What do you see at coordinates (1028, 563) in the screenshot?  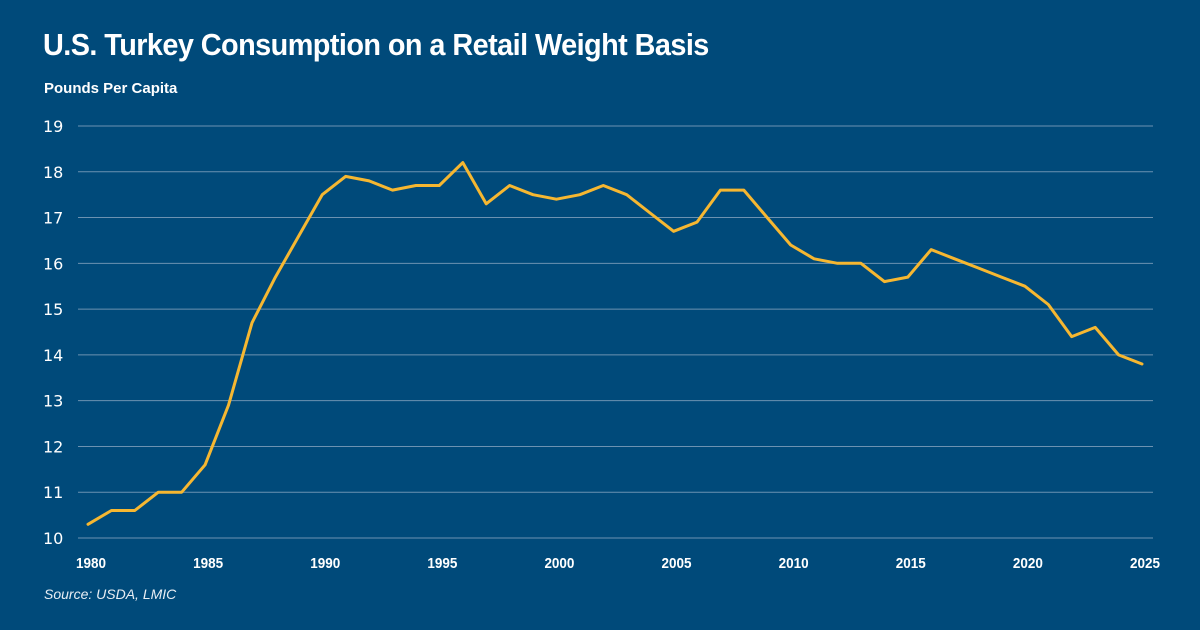 I see `x-tick-label: 2020` at bounding box center [1028, 563].